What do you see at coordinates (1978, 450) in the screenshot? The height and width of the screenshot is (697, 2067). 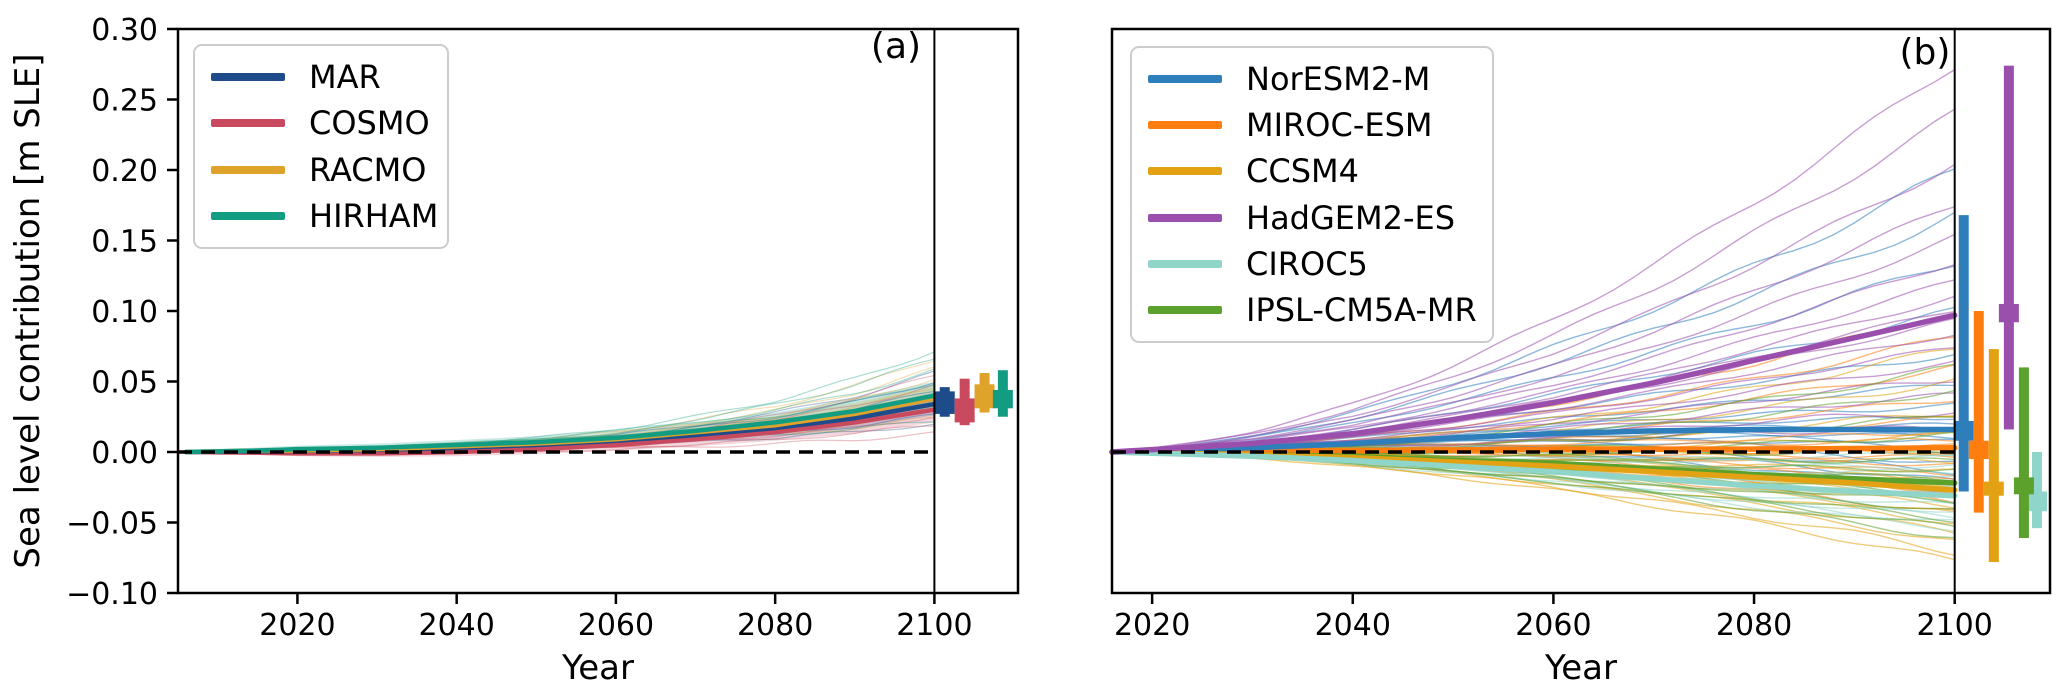 I see `errorbar-box-MIROC-ESM` at bounding box center [1978, 450].